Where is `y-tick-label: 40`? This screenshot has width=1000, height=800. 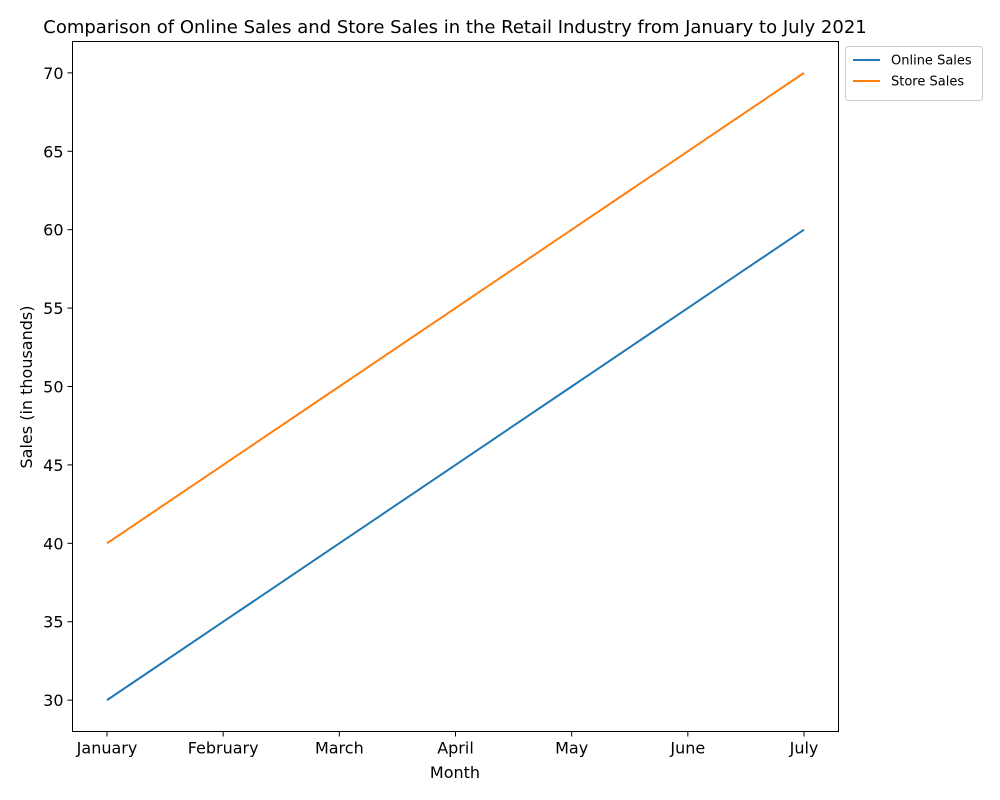
y-tick-label: 40 is located at coordinates (53, 543).